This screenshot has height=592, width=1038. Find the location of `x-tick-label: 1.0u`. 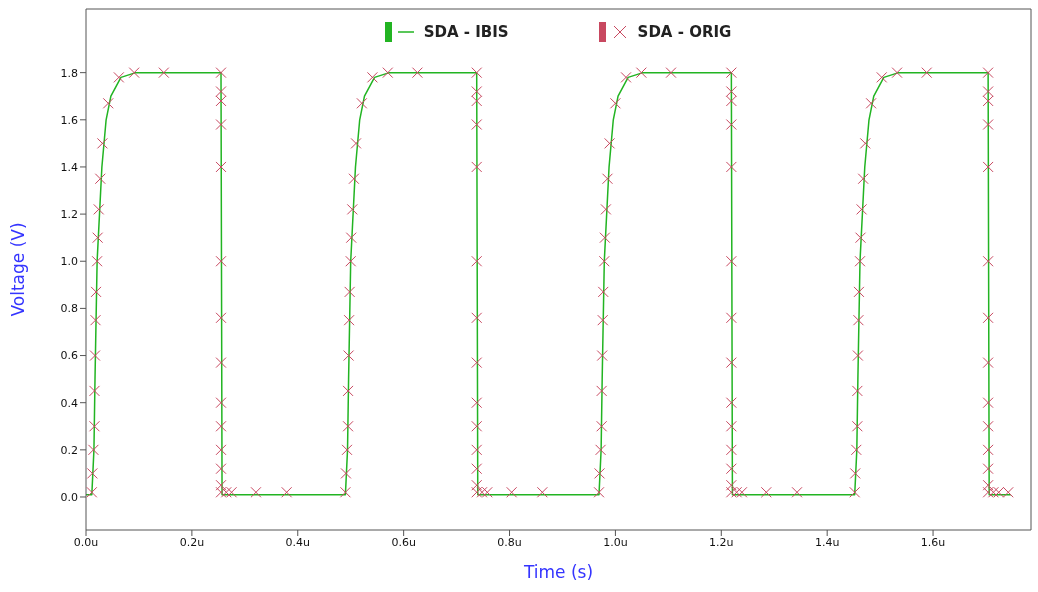

x-tick-label: 1.0u is located at coordinates (615, 542).